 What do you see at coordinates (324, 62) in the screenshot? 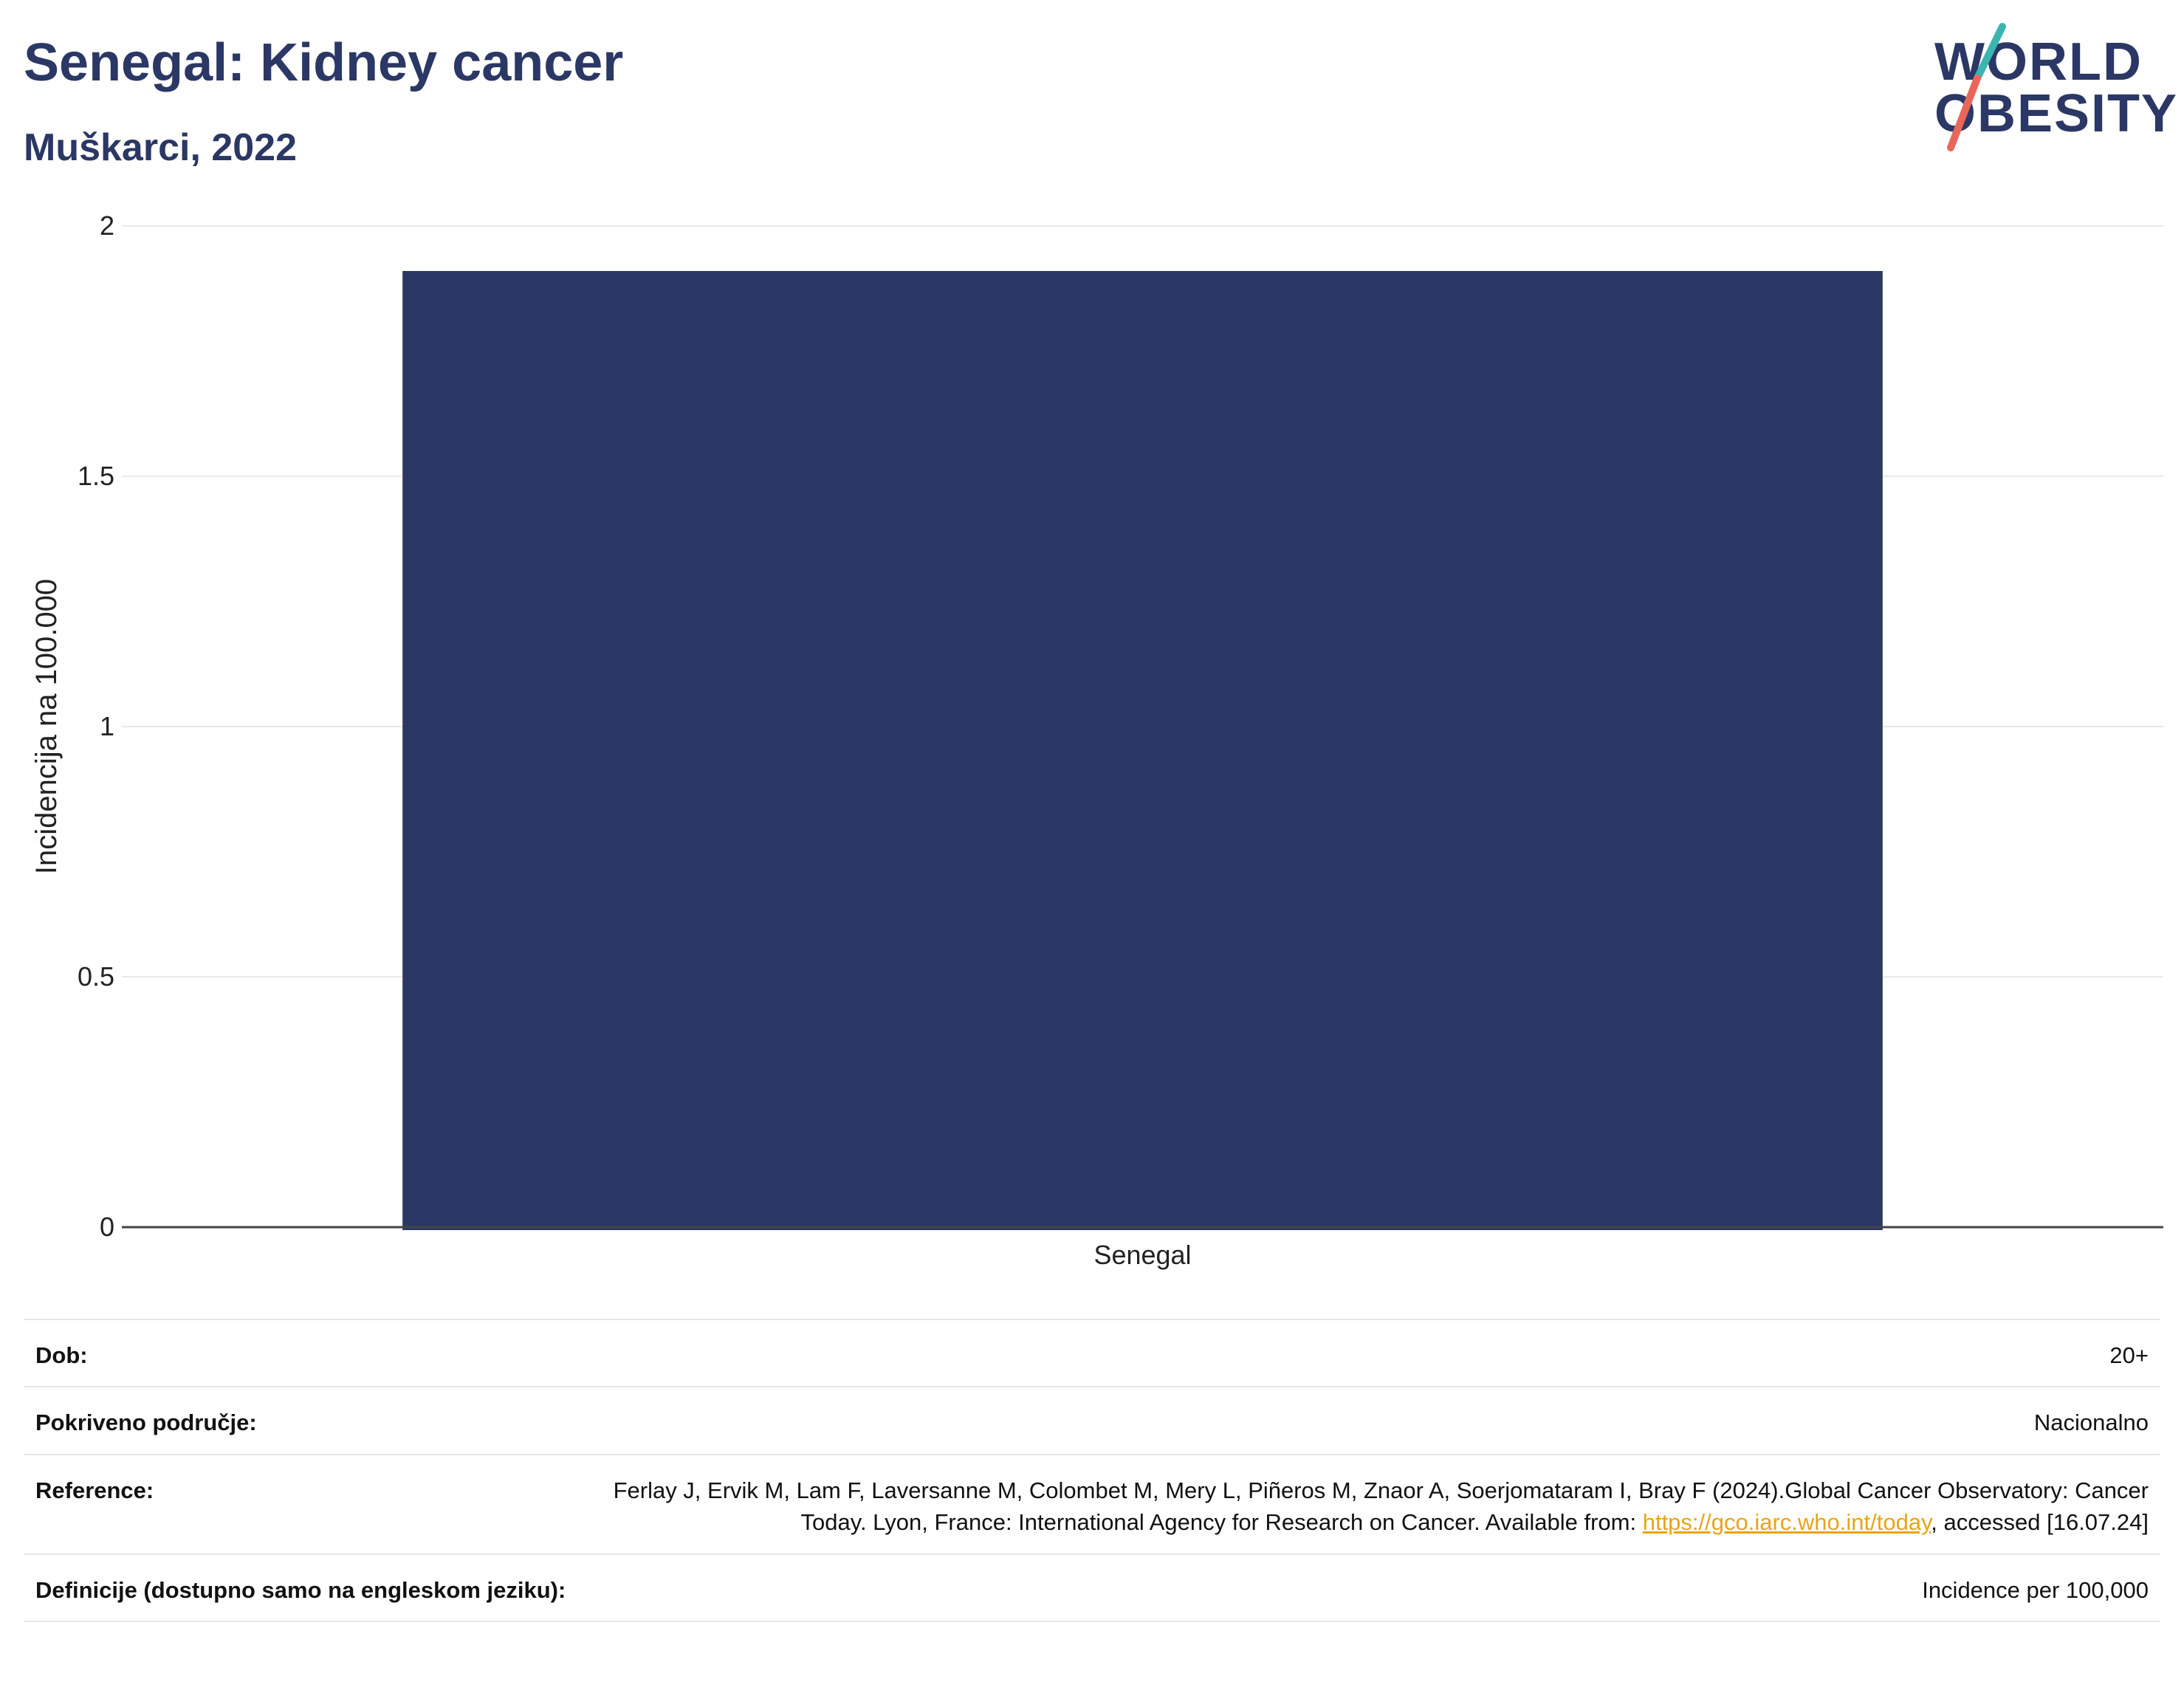
I see `chart-title: Senegal: Kidney cancer` at bounding box center [324, 62].